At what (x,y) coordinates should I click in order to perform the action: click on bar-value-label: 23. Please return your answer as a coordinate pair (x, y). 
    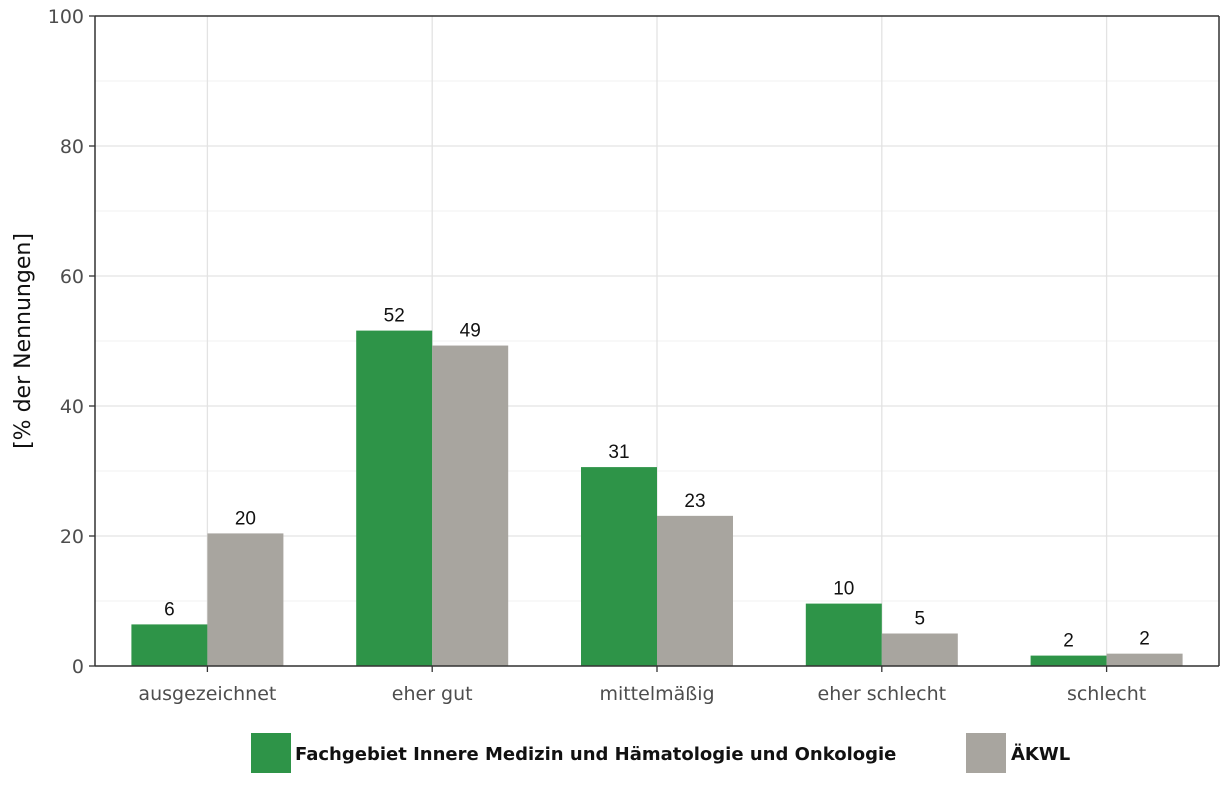
    Looking at the image, I should click on (694, 501).